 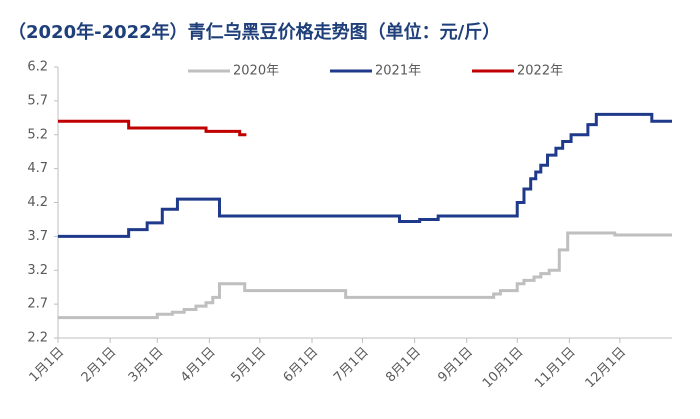 What do you see at coordinates (256, 71) in the screenshot?
I see `legend-label: 2020年` at bounding box center [256, 71].